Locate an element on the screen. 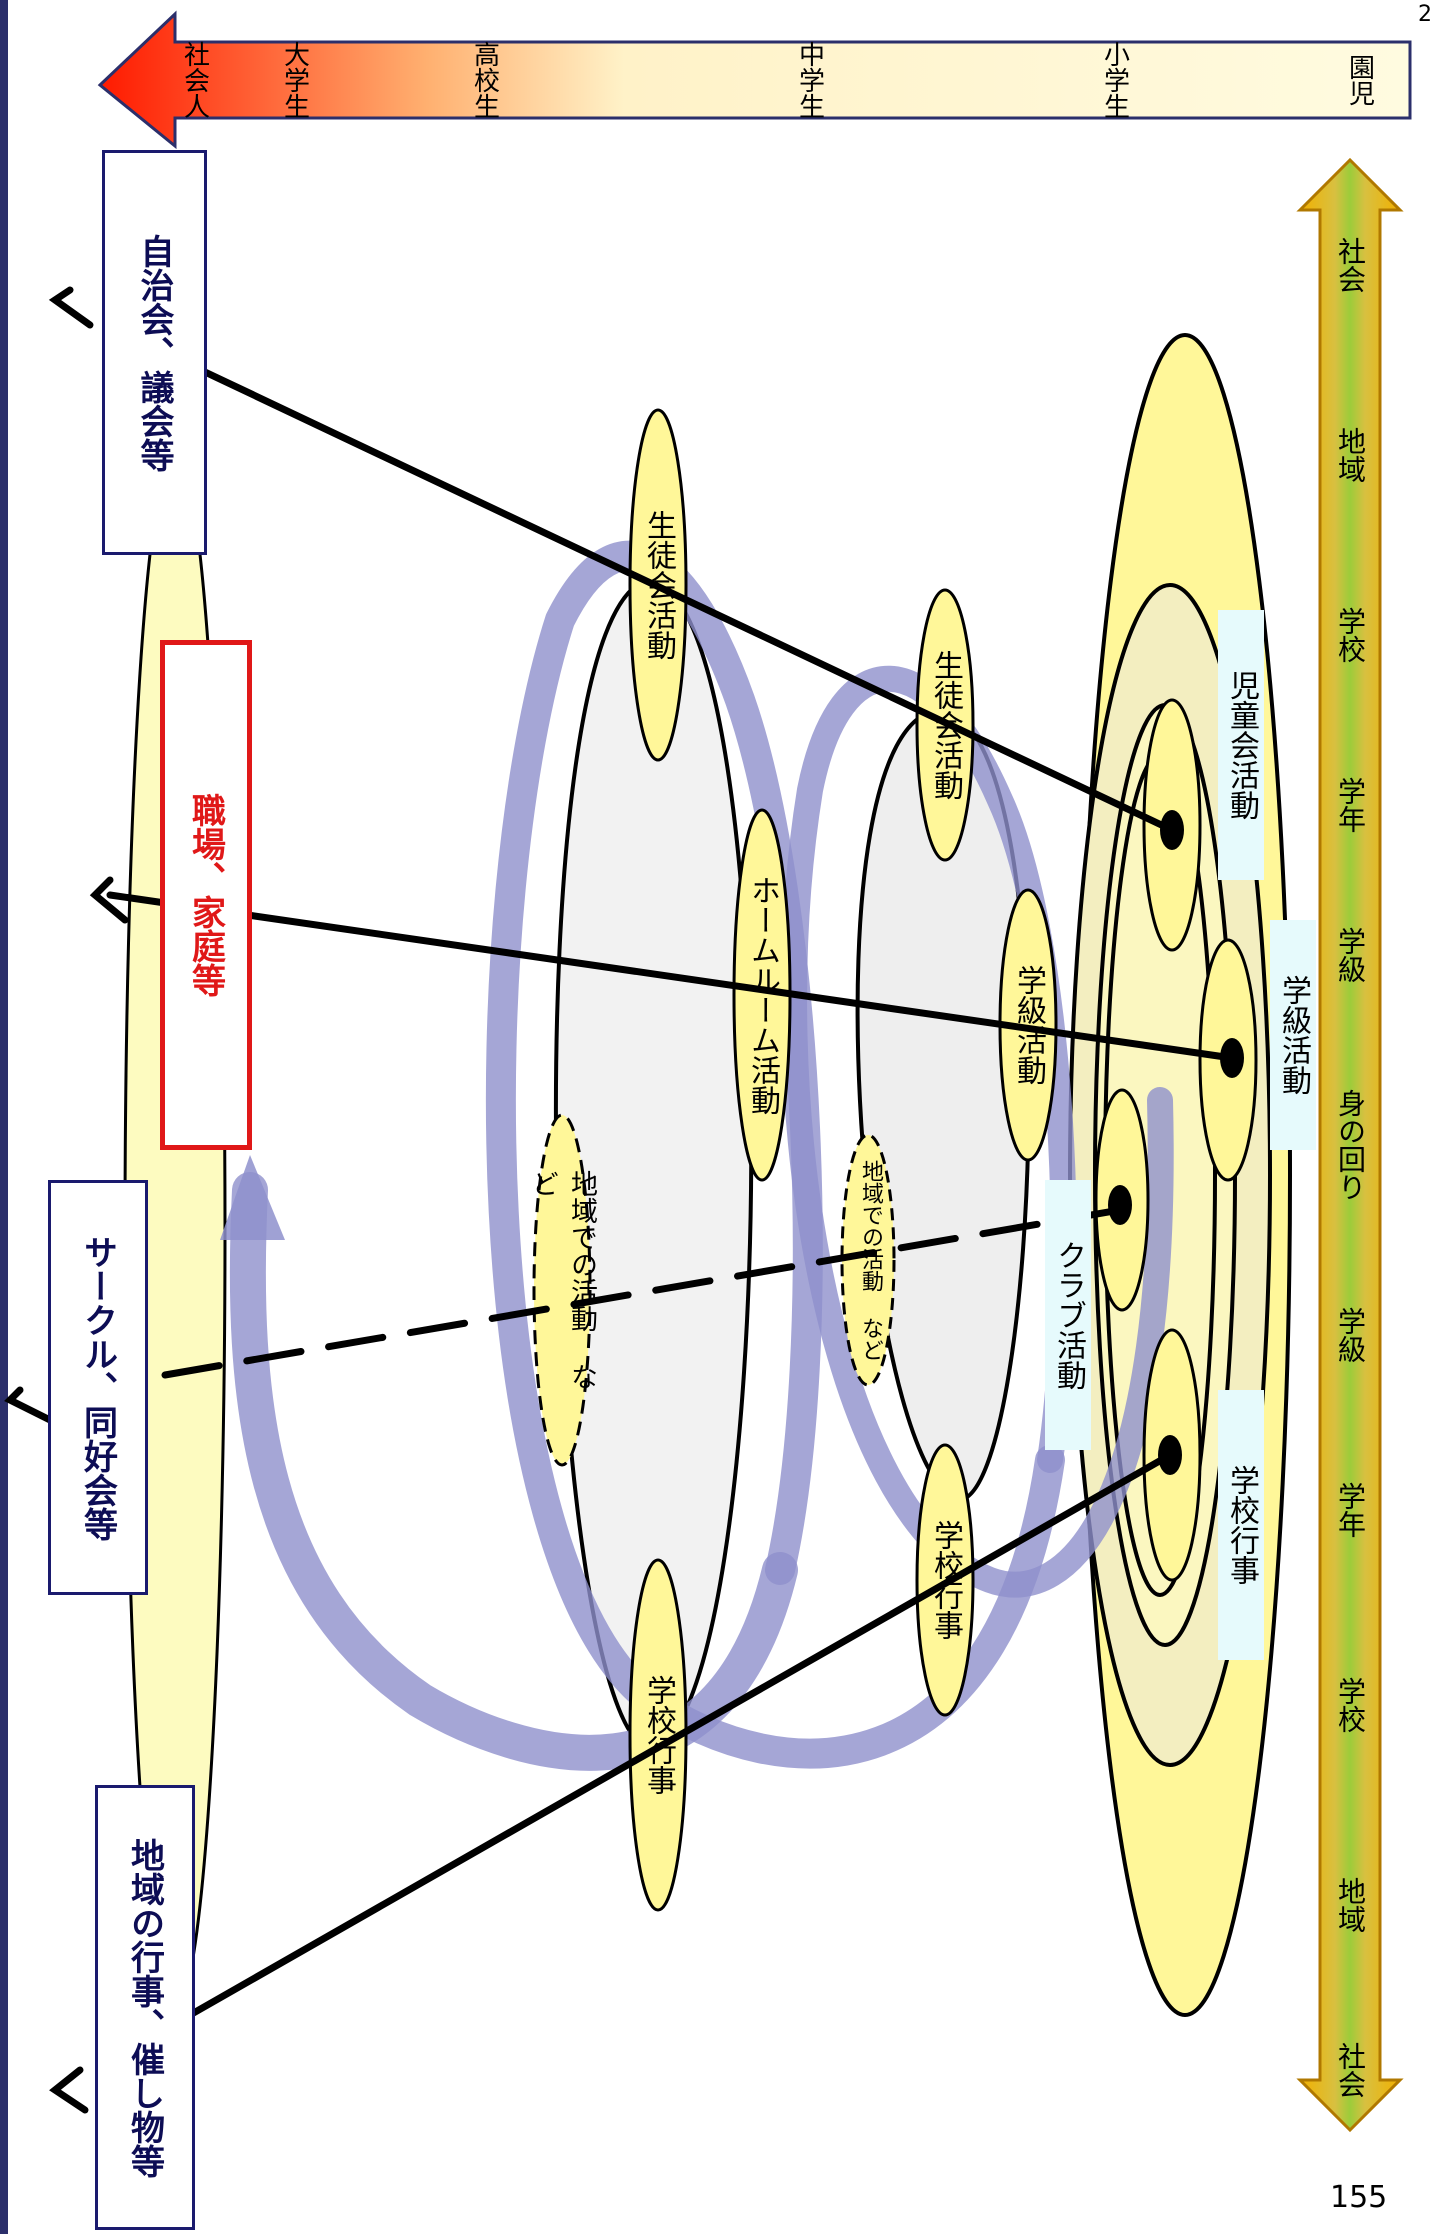 The width and height of the screenshot is (1440, 2234). bottom-label-surroundings: 身の回り is located at coordinates (1350, 1145).